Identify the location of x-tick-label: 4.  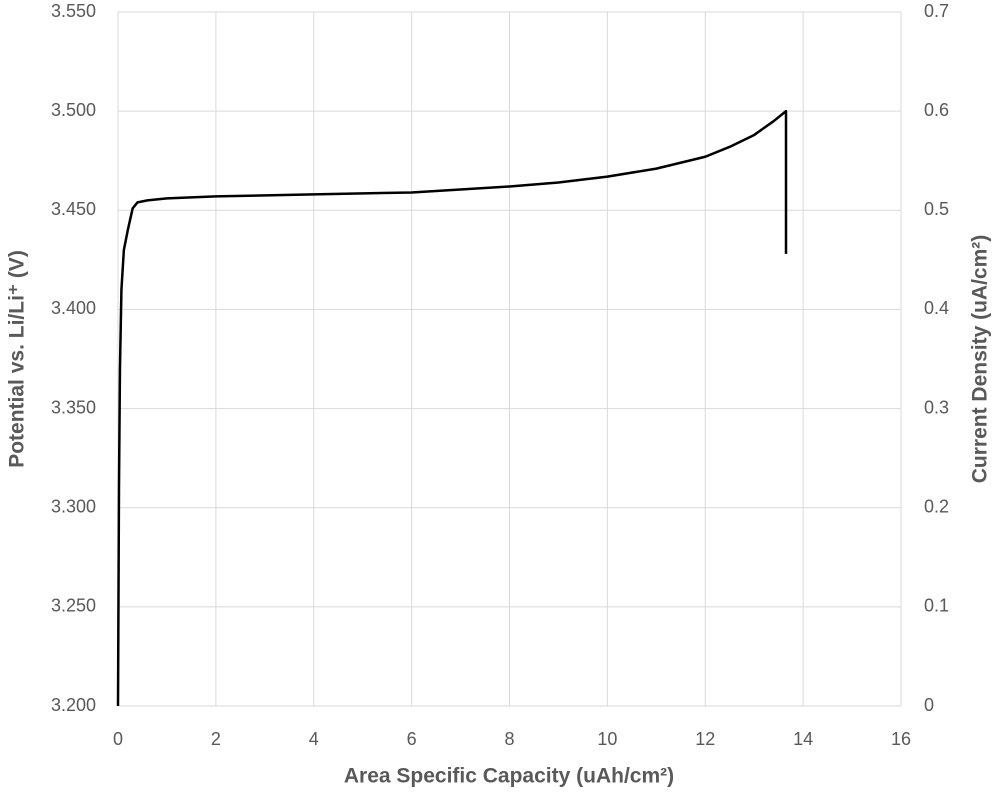
(314, 739).